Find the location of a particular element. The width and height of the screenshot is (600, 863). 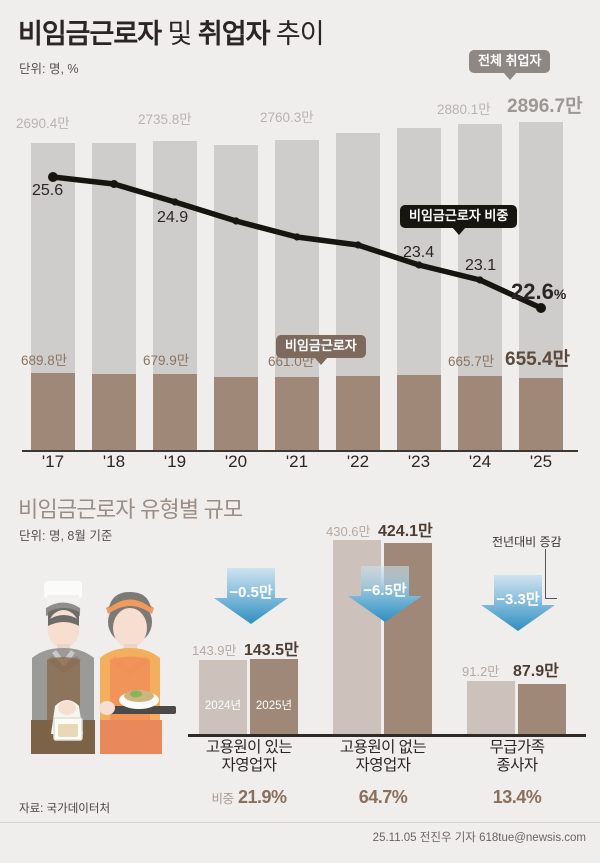

category-unpaid-family-line1: 무급가족 is located at coordinates (517, 747).